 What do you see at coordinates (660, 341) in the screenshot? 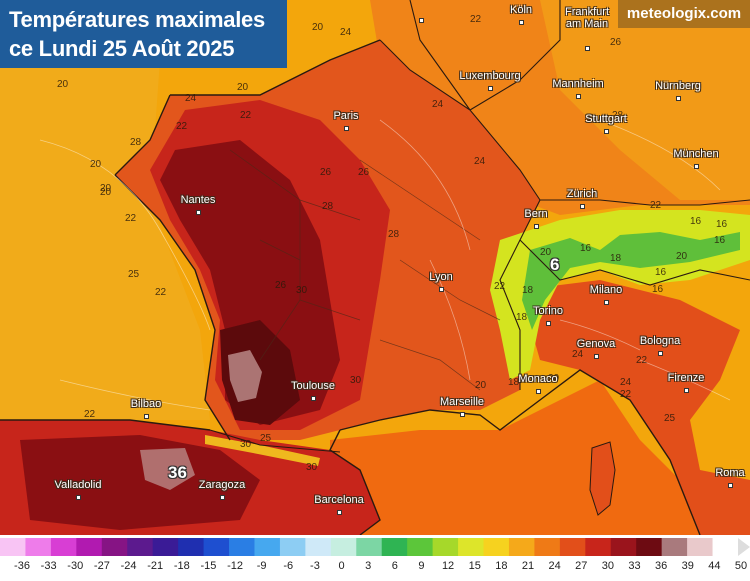
I see `city-label: Bologna` at bounding box center [660, 341].